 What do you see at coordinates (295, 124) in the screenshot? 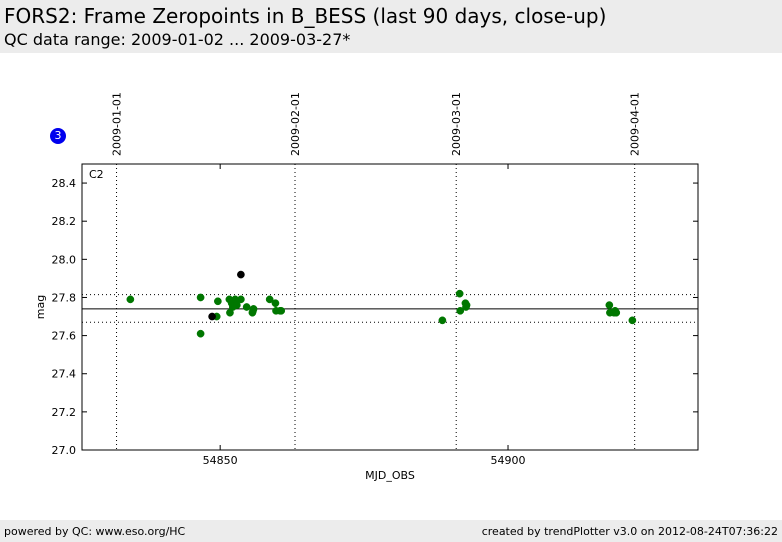
I see `date-marker-label: 2009-02-01` at bounding box center [295, 124].